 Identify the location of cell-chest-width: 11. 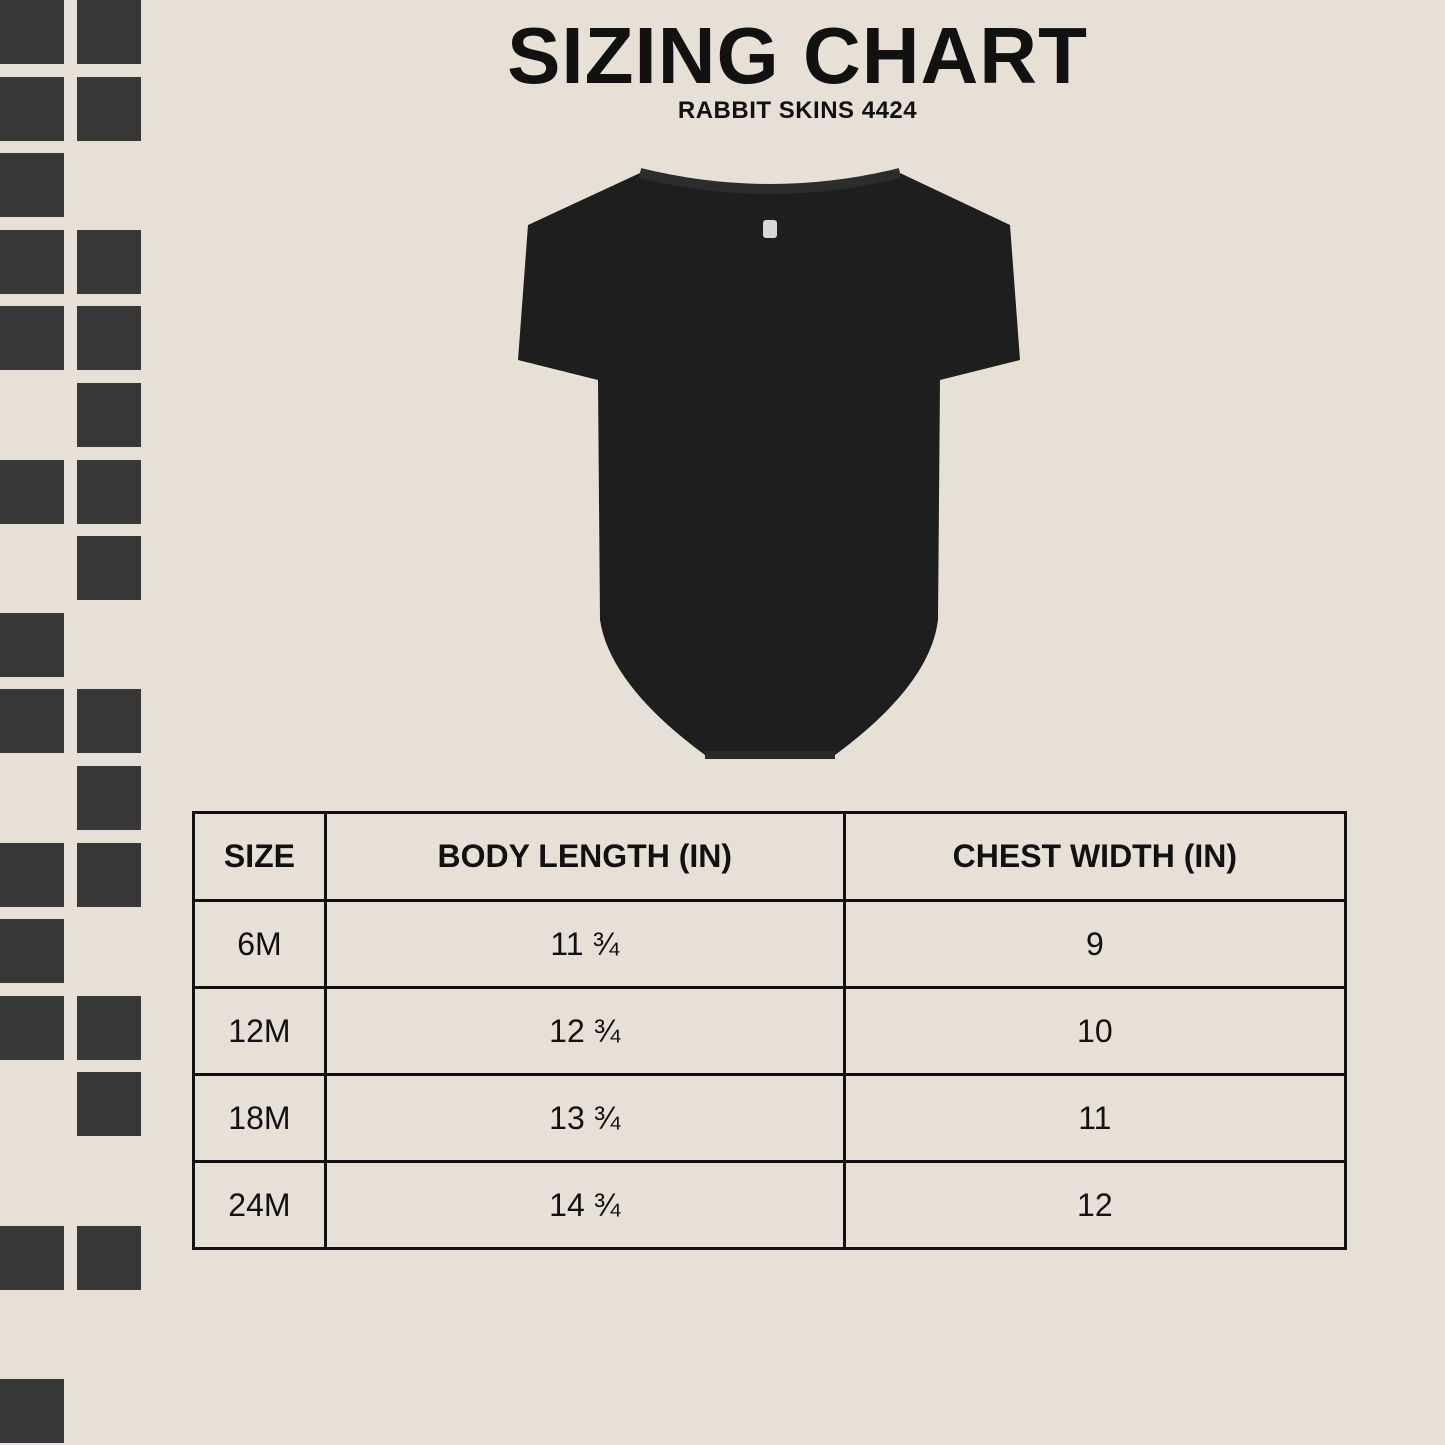
(1095, 1118).